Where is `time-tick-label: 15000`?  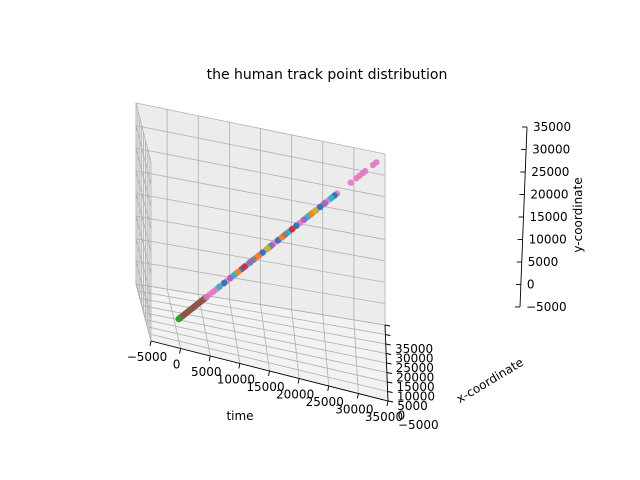 time-tick-label: 15000 is located at coordinates (265, 387).